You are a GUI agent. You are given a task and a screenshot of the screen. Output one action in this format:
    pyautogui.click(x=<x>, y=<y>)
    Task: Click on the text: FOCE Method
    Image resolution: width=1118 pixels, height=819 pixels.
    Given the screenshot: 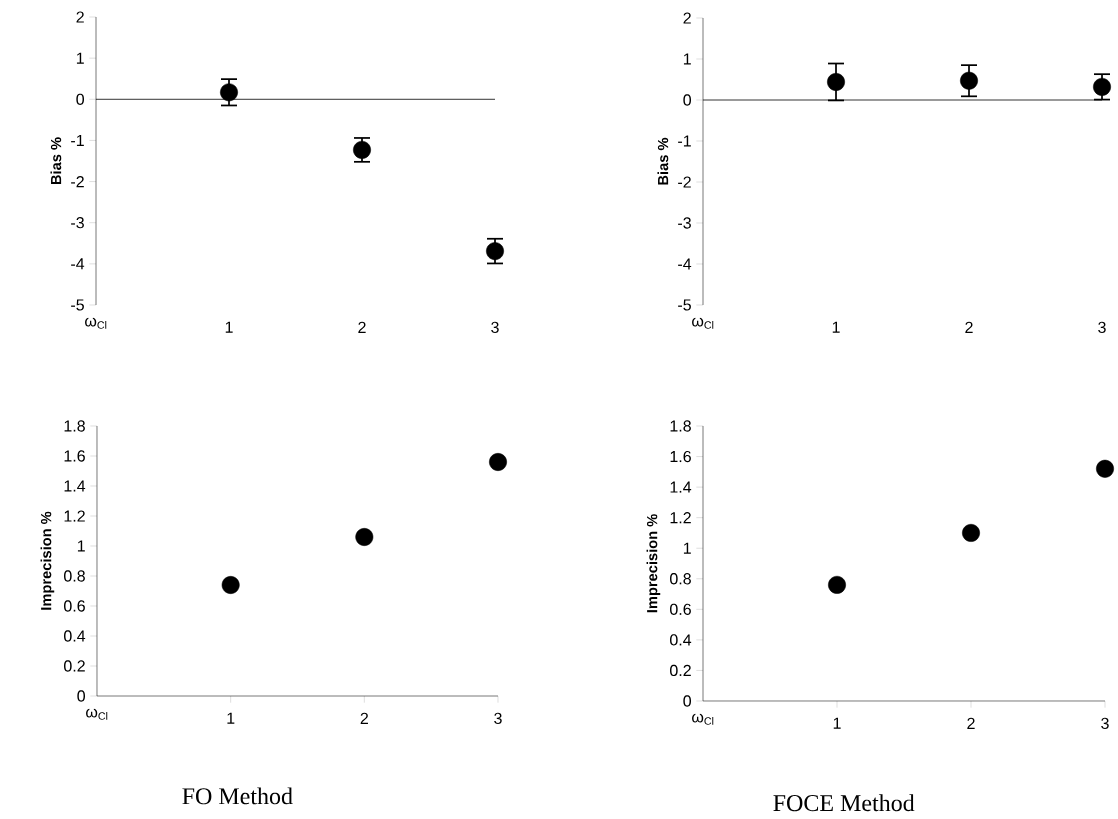 What is the action you would take?
    pyautogui.click(x=844, y=803)
    